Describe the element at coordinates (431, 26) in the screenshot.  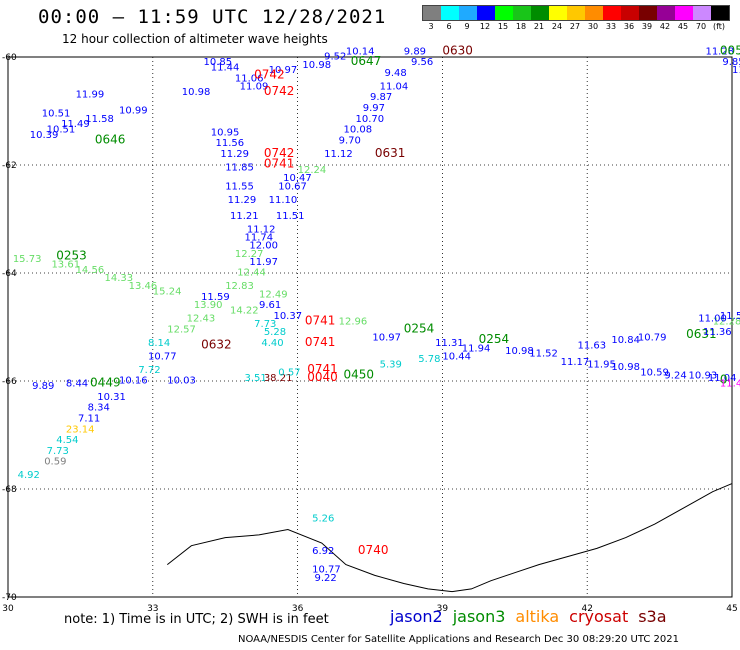
I see `legend-label: 3` at that location.